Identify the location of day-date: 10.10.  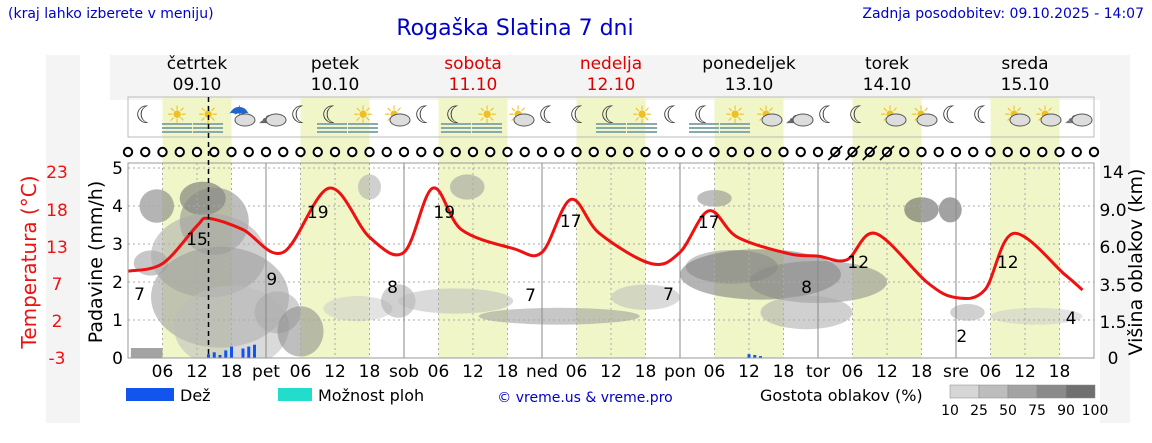
(335, 85).